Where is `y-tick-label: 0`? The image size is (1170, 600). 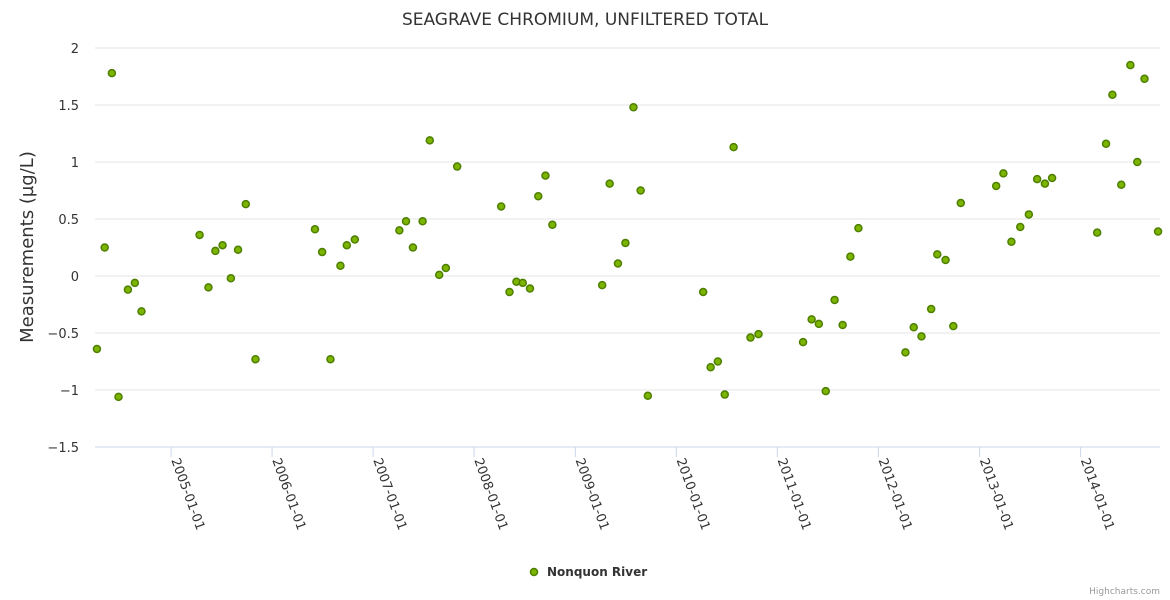
y-tick-label: 0 is located at coordinates (75, 277).